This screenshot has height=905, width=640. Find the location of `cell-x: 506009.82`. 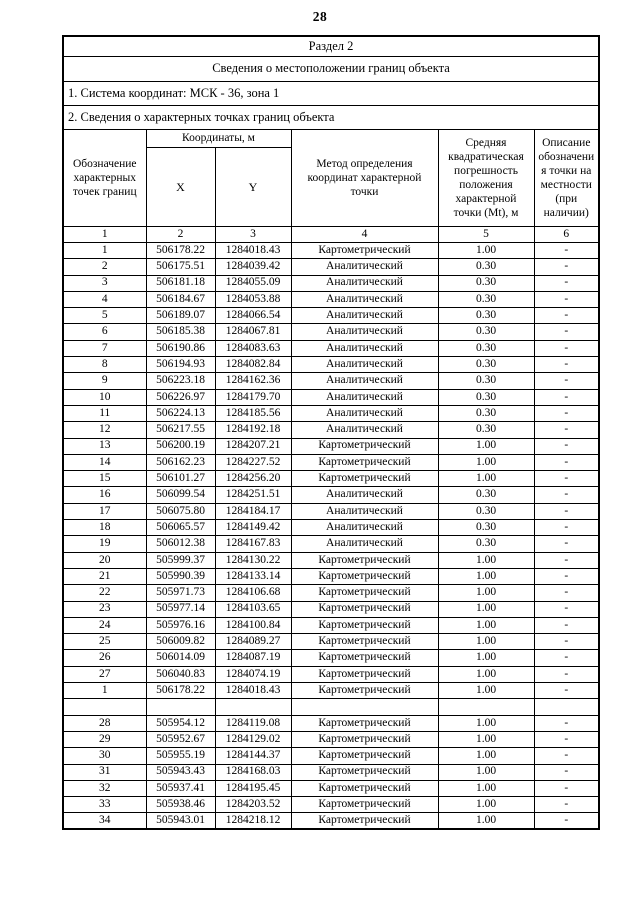

cell-x: 506009.82 is located at coordinates (180, 642).